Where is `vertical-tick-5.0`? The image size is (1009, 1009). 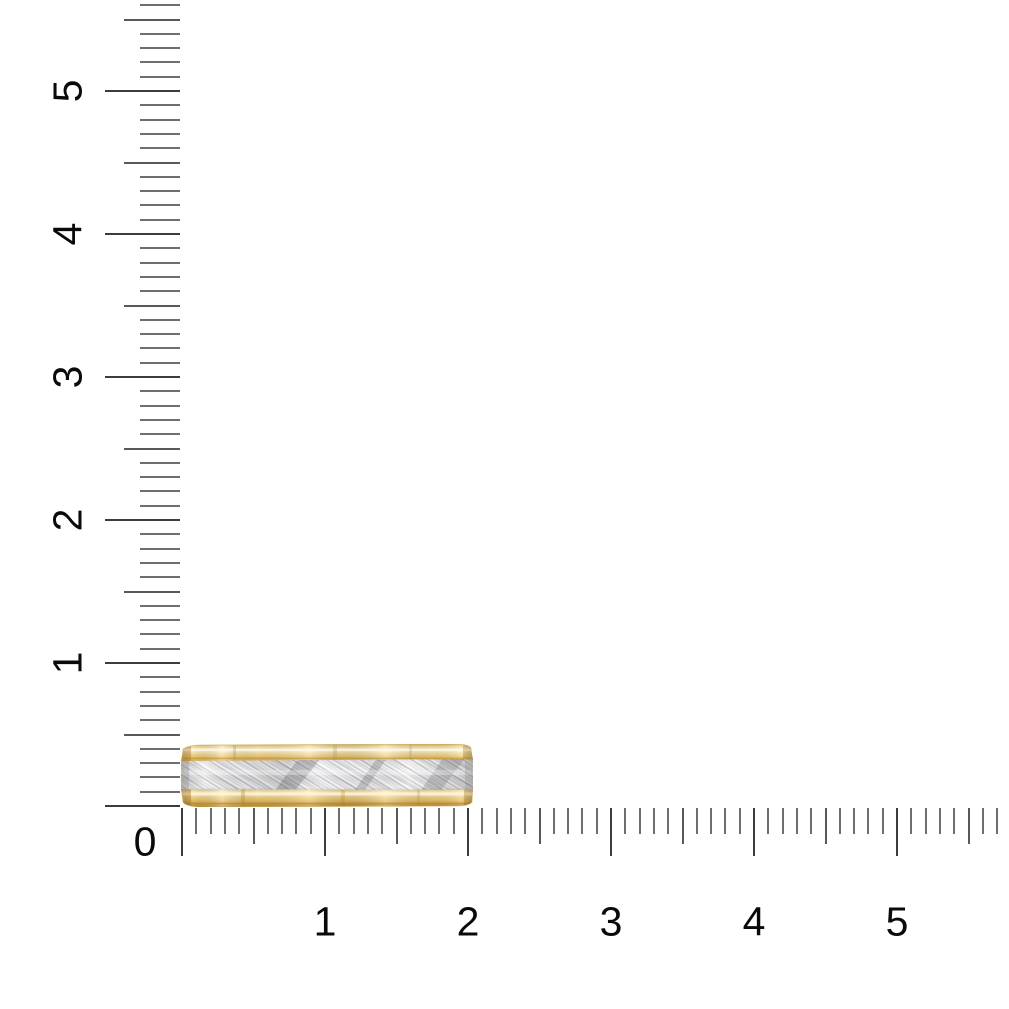
vertical-tick-5.0 is located at coordinates (142, 91).